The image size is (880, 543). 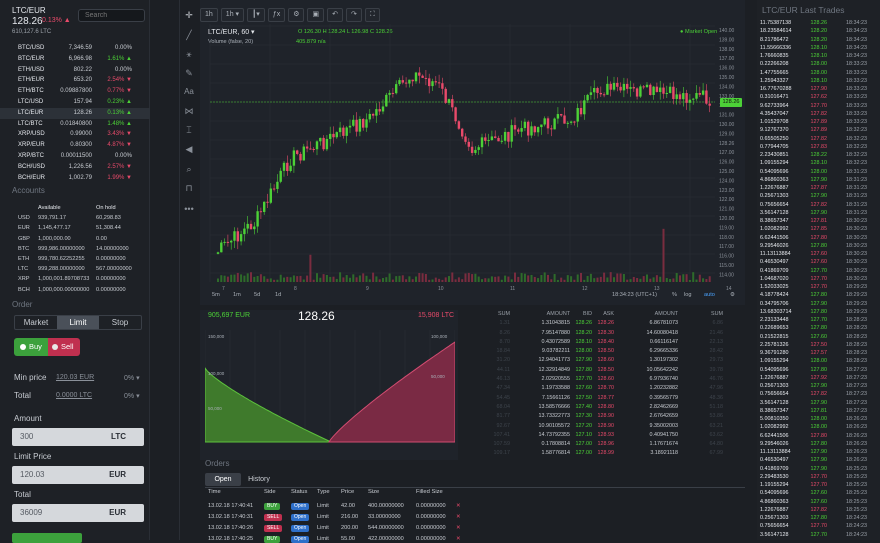 I want to click on range-1m-button: 1m, so click(x=237, y=295).